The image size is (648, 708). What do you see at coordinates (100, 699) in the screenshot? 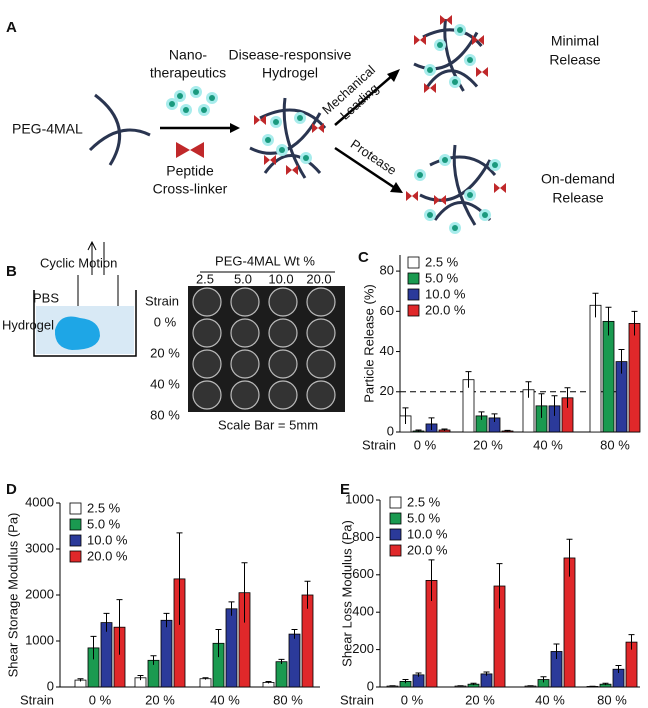
I see `x-tick-label: 0 %` at bounding box center [100, 699].